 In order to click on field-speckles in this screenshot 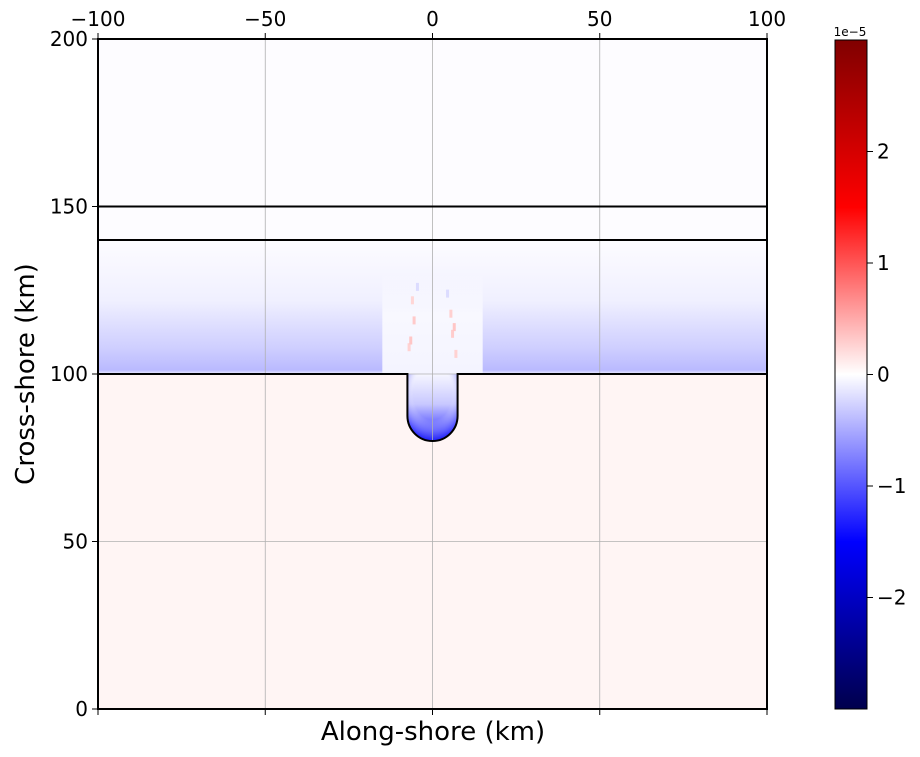, I will do `click(432, 320)`.